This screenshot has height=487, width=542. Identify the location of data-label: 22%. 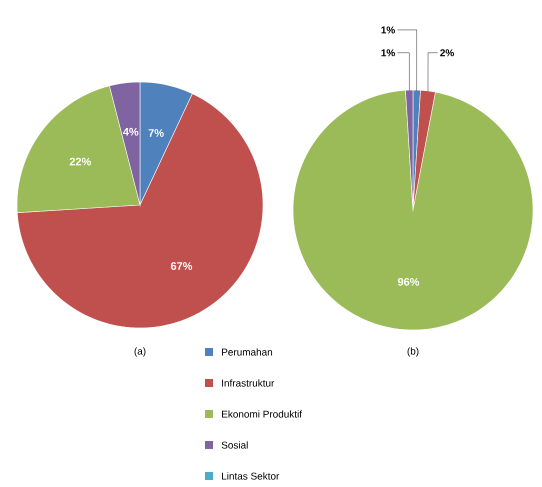
(80, 162).